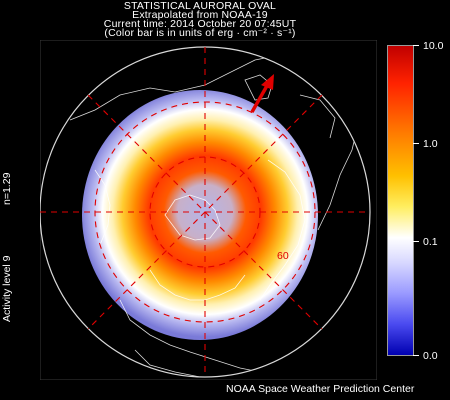 This screenshot has height=400, width=450. I want to click on colorbar, so click(400, 200).